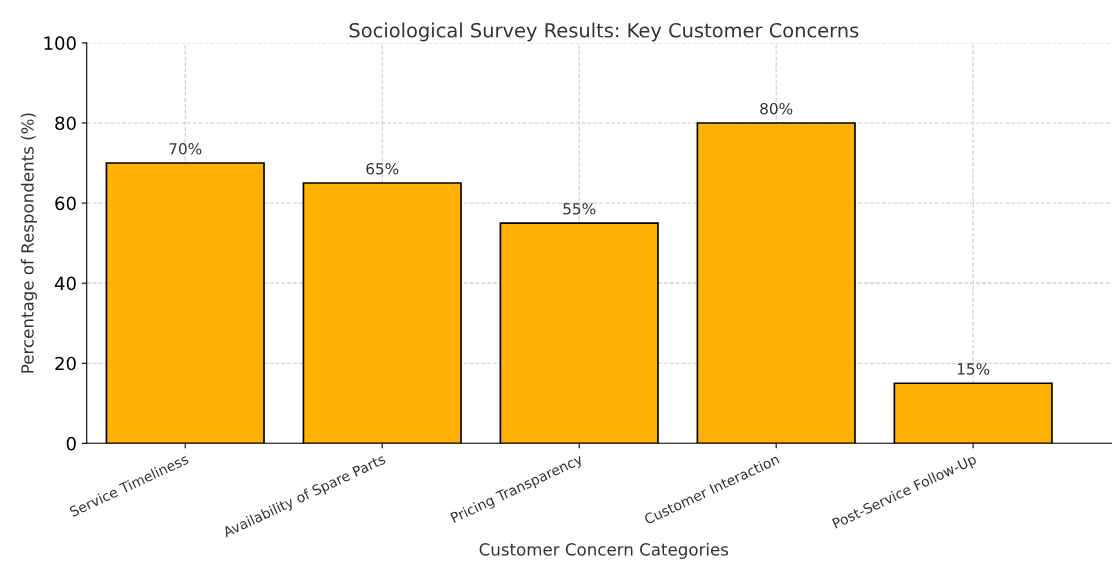 The height and width of the screenshot is (572, 1112). I want to click on data-label: 55%, so click(579, 209).